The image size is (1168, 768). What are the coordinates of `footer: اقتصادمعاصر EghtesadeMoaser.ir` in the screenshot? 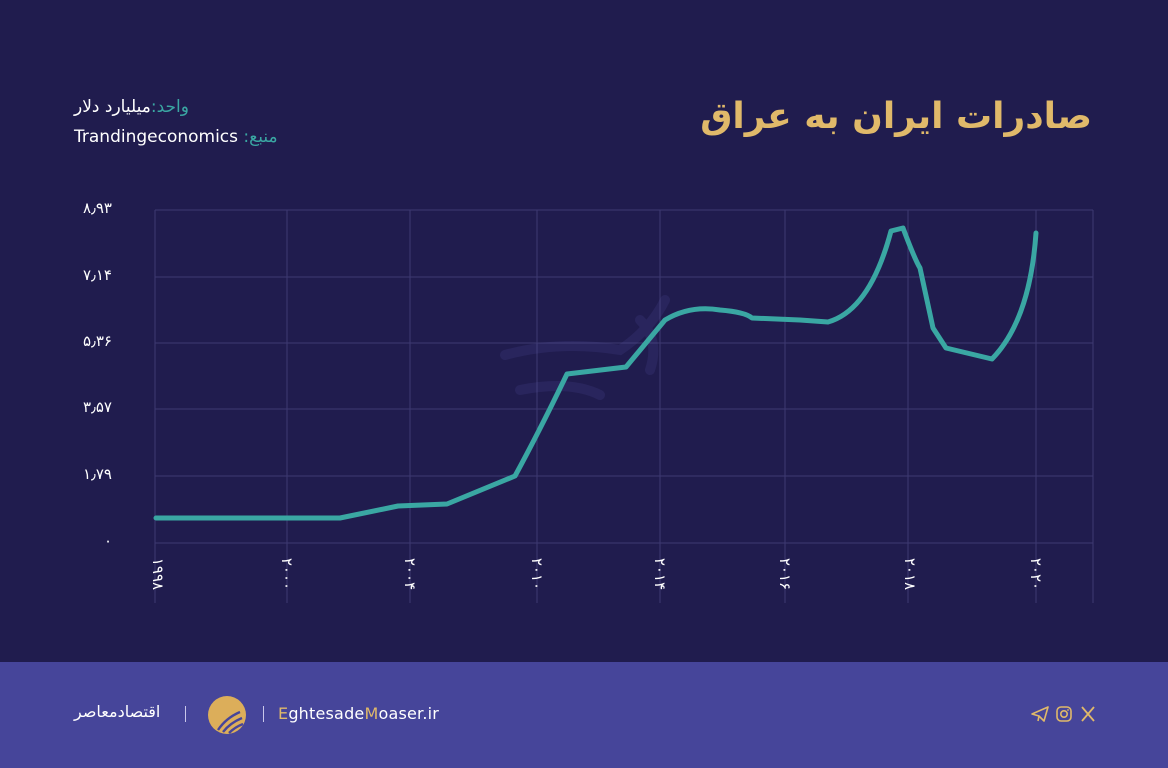 It's located at (584, 715).